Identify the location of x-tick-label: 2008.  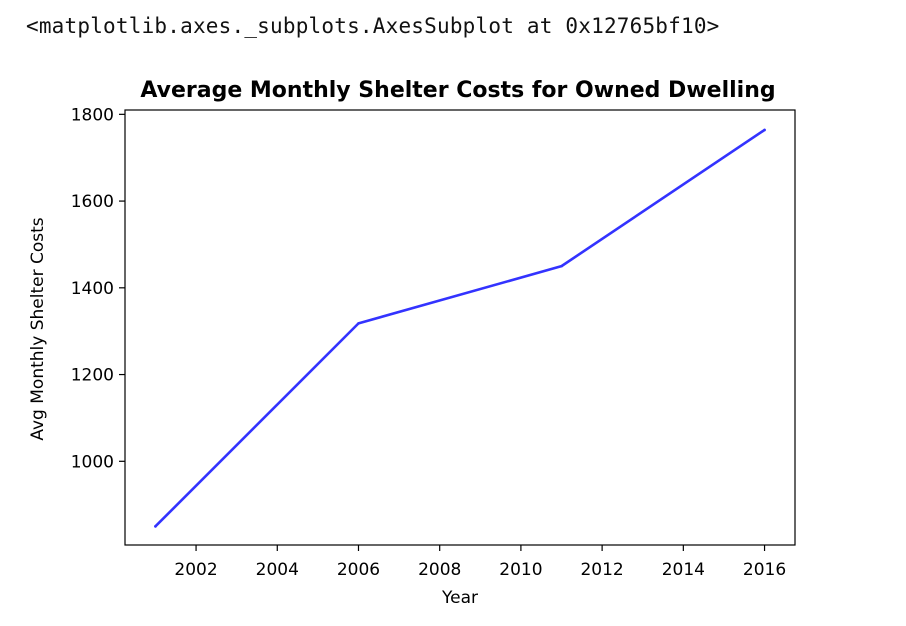
(439, 570).